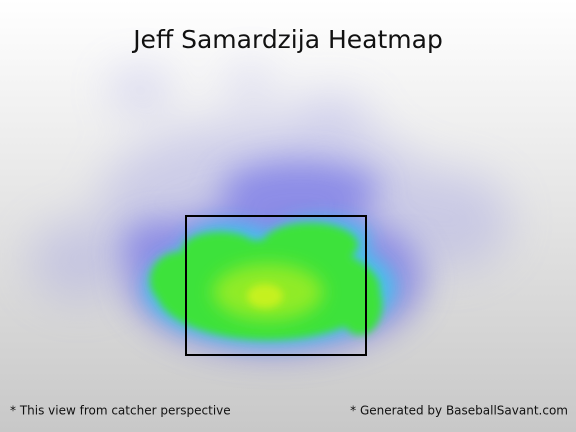 This screenshot has width=576, height=432. I want to click on footnote: * Generated by BaseballSavant.com, so click(459, 411).